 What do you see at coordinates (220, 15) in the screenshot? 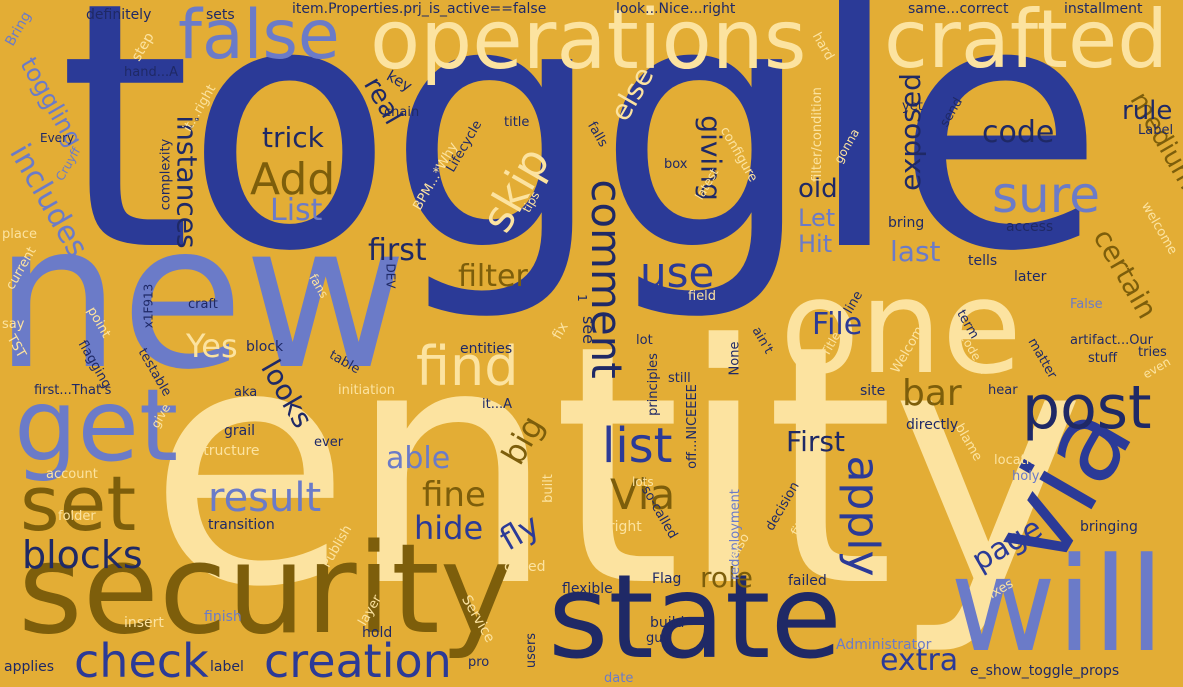
I see `word-sets: sets` at bounding box center [220, 15].